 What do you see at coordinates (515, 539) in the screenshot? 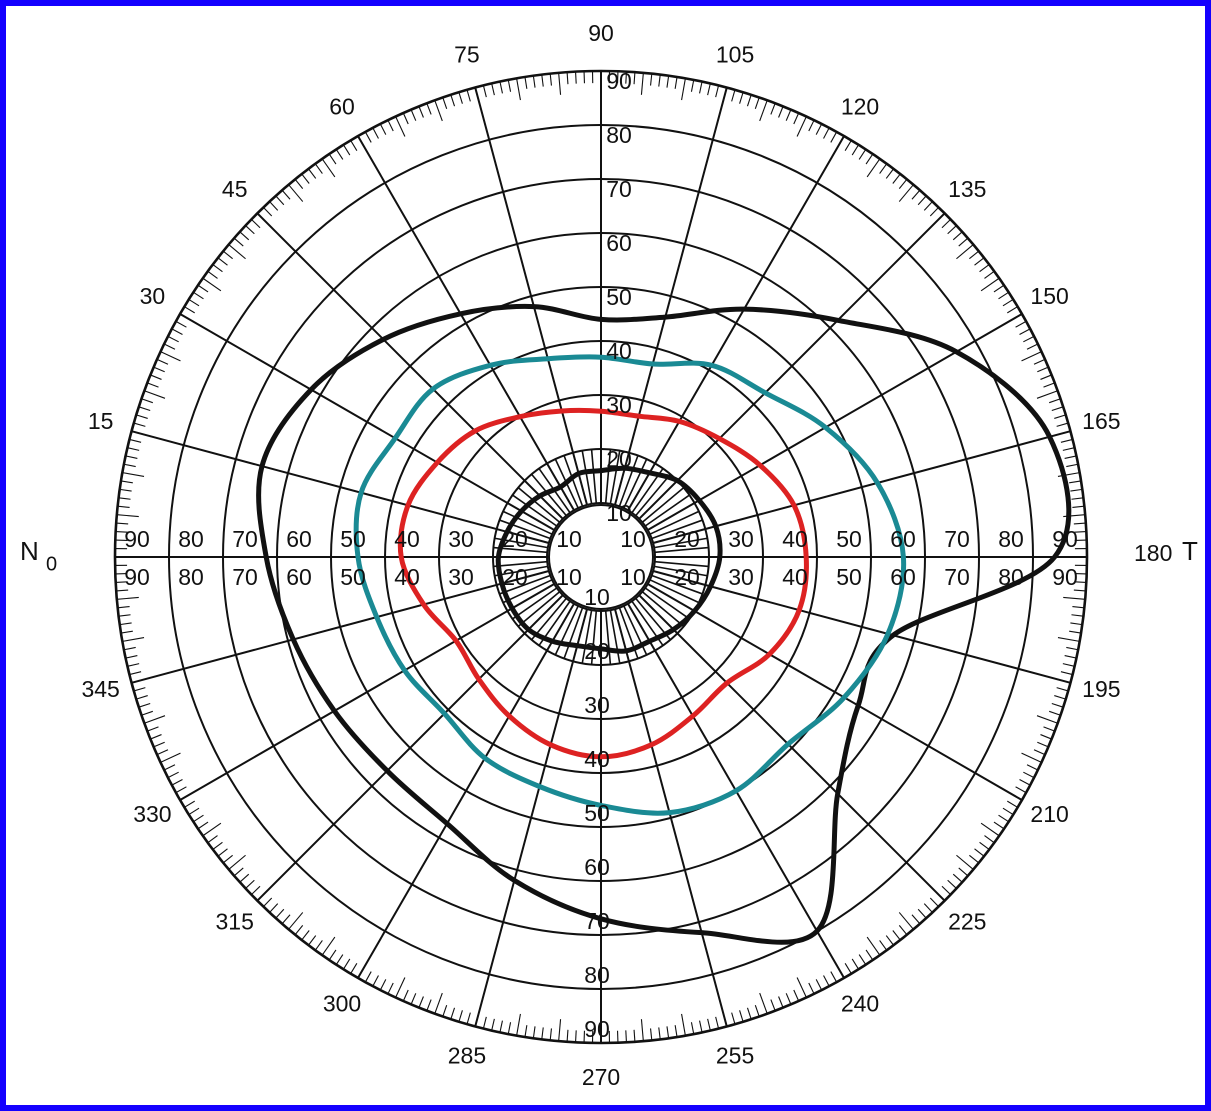
I see `ecc-label-left-upper-20: 20` at bounding box center [515, 539].